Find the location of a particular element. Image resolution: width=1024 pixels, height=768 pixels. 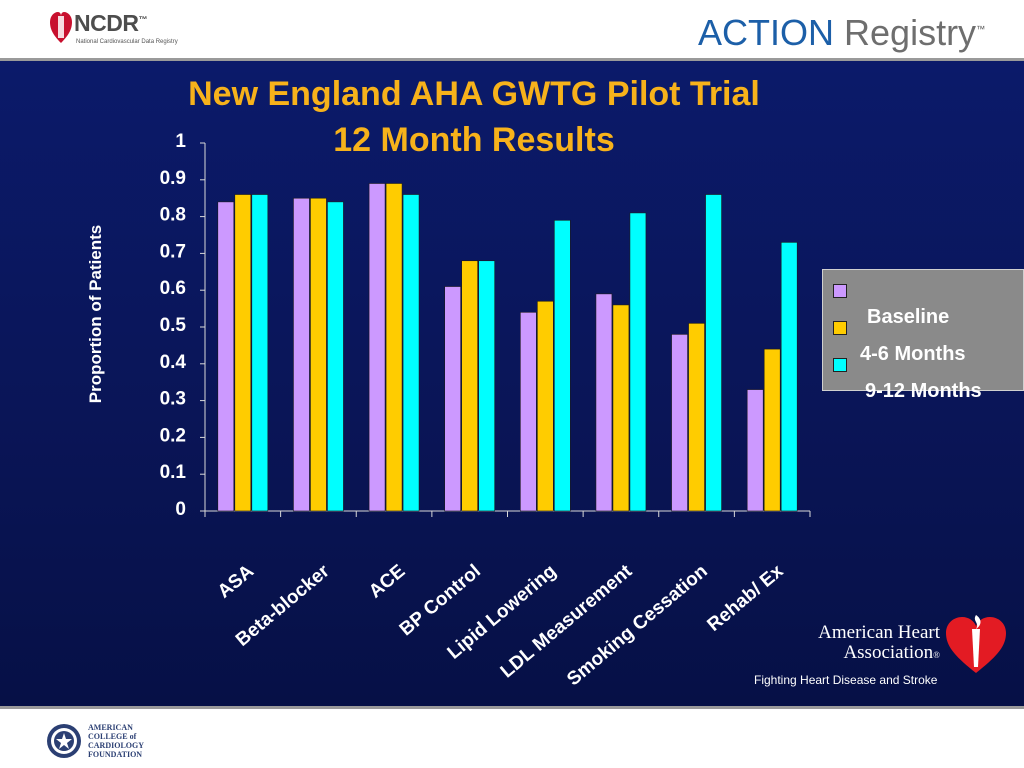

acc-seal-icon is located at coordinates (64, 741).